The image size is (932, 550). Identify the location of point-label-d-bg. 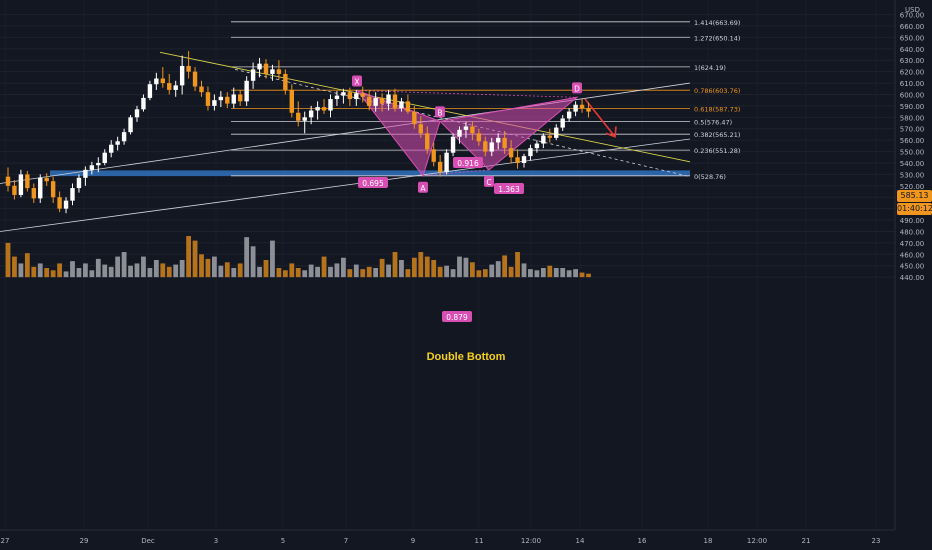
(577, 88).